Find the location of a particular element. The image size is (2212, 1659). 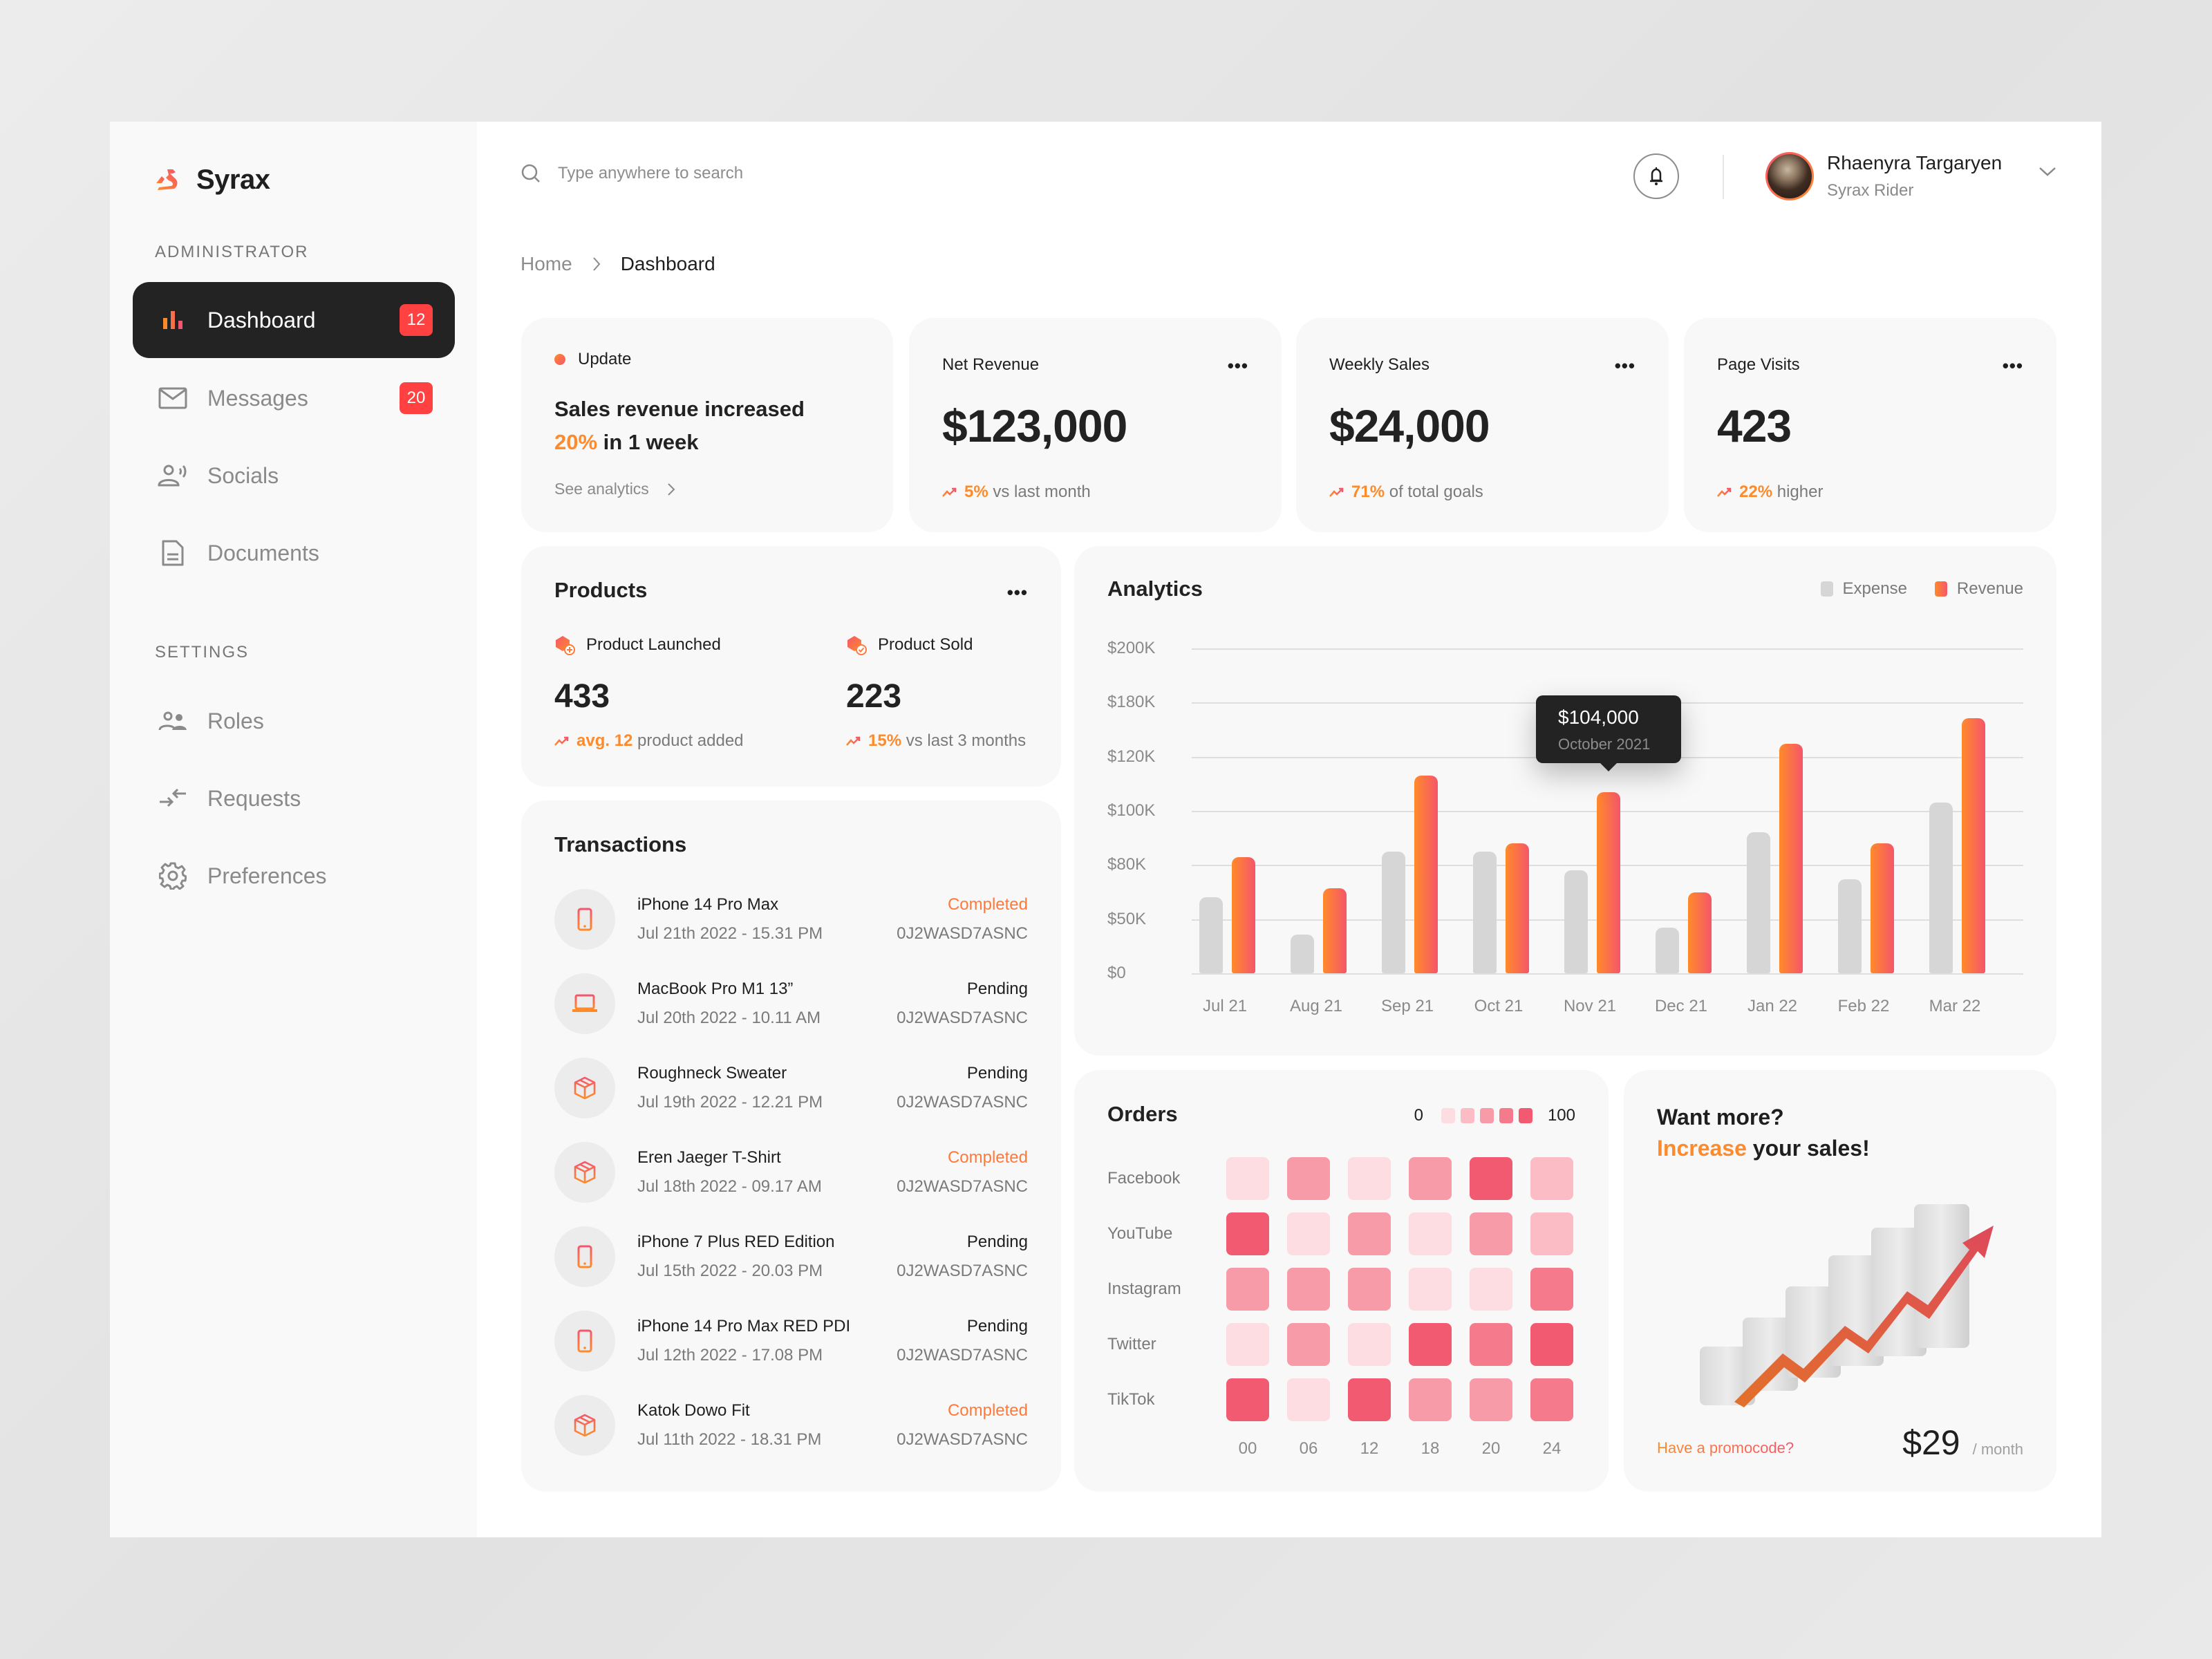

legend-item-expense: Expense is located at coordinates (1863, 589).